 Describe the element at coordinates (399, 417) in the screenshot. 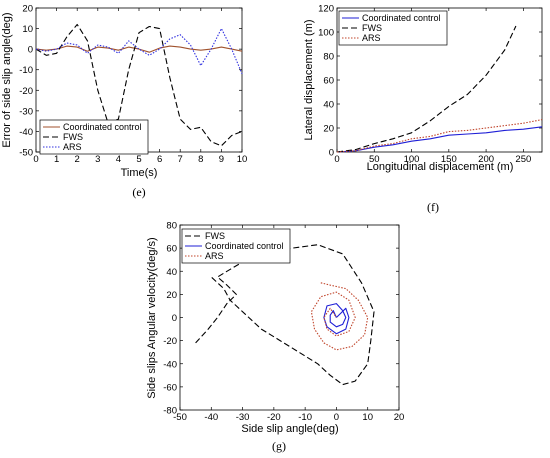

I see `x-tick-label: 20` at that location.